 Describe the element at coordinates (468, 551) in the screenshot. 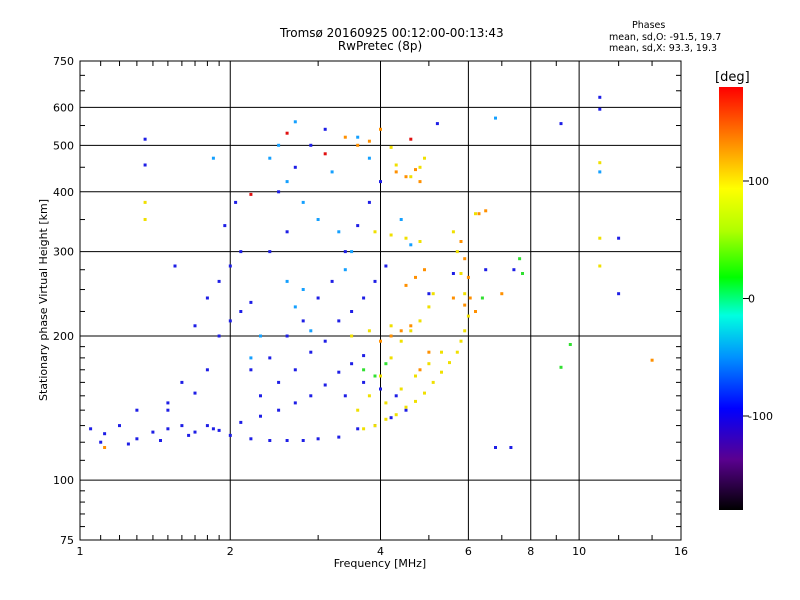

I see `x-tick-label: 6` at that location.